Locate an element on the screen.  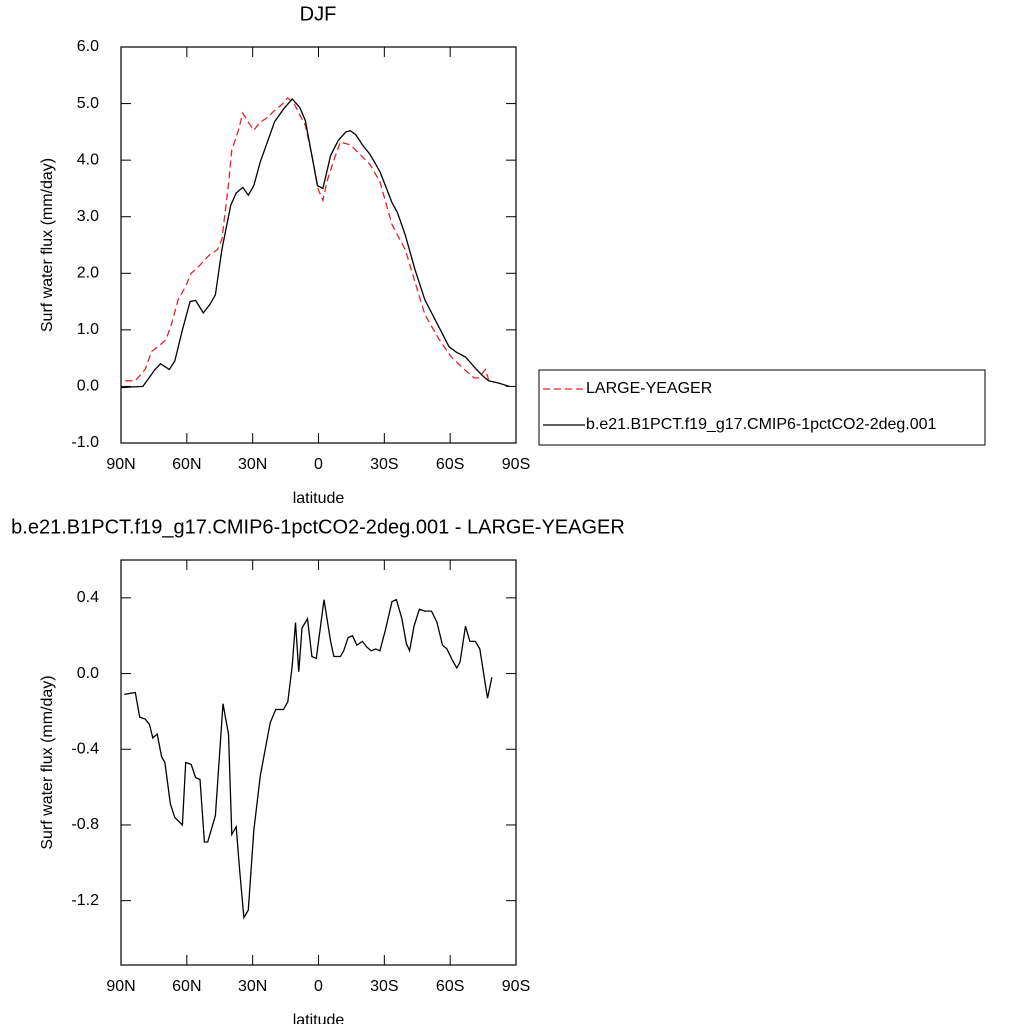
y-tick-label: 2.0 is located at coordinates (88, 273).